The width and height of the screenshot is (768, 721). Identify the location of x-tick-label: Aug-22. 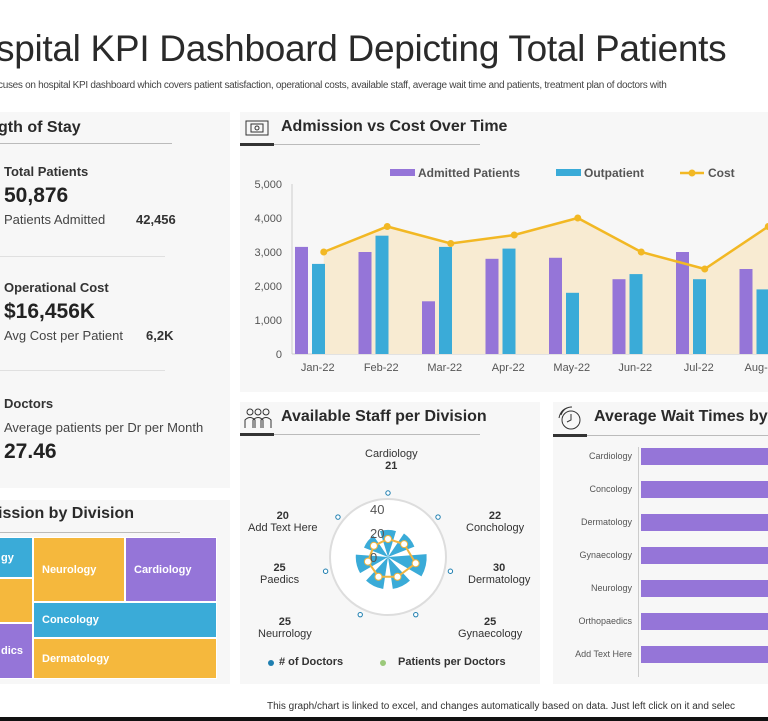
(756, 368).